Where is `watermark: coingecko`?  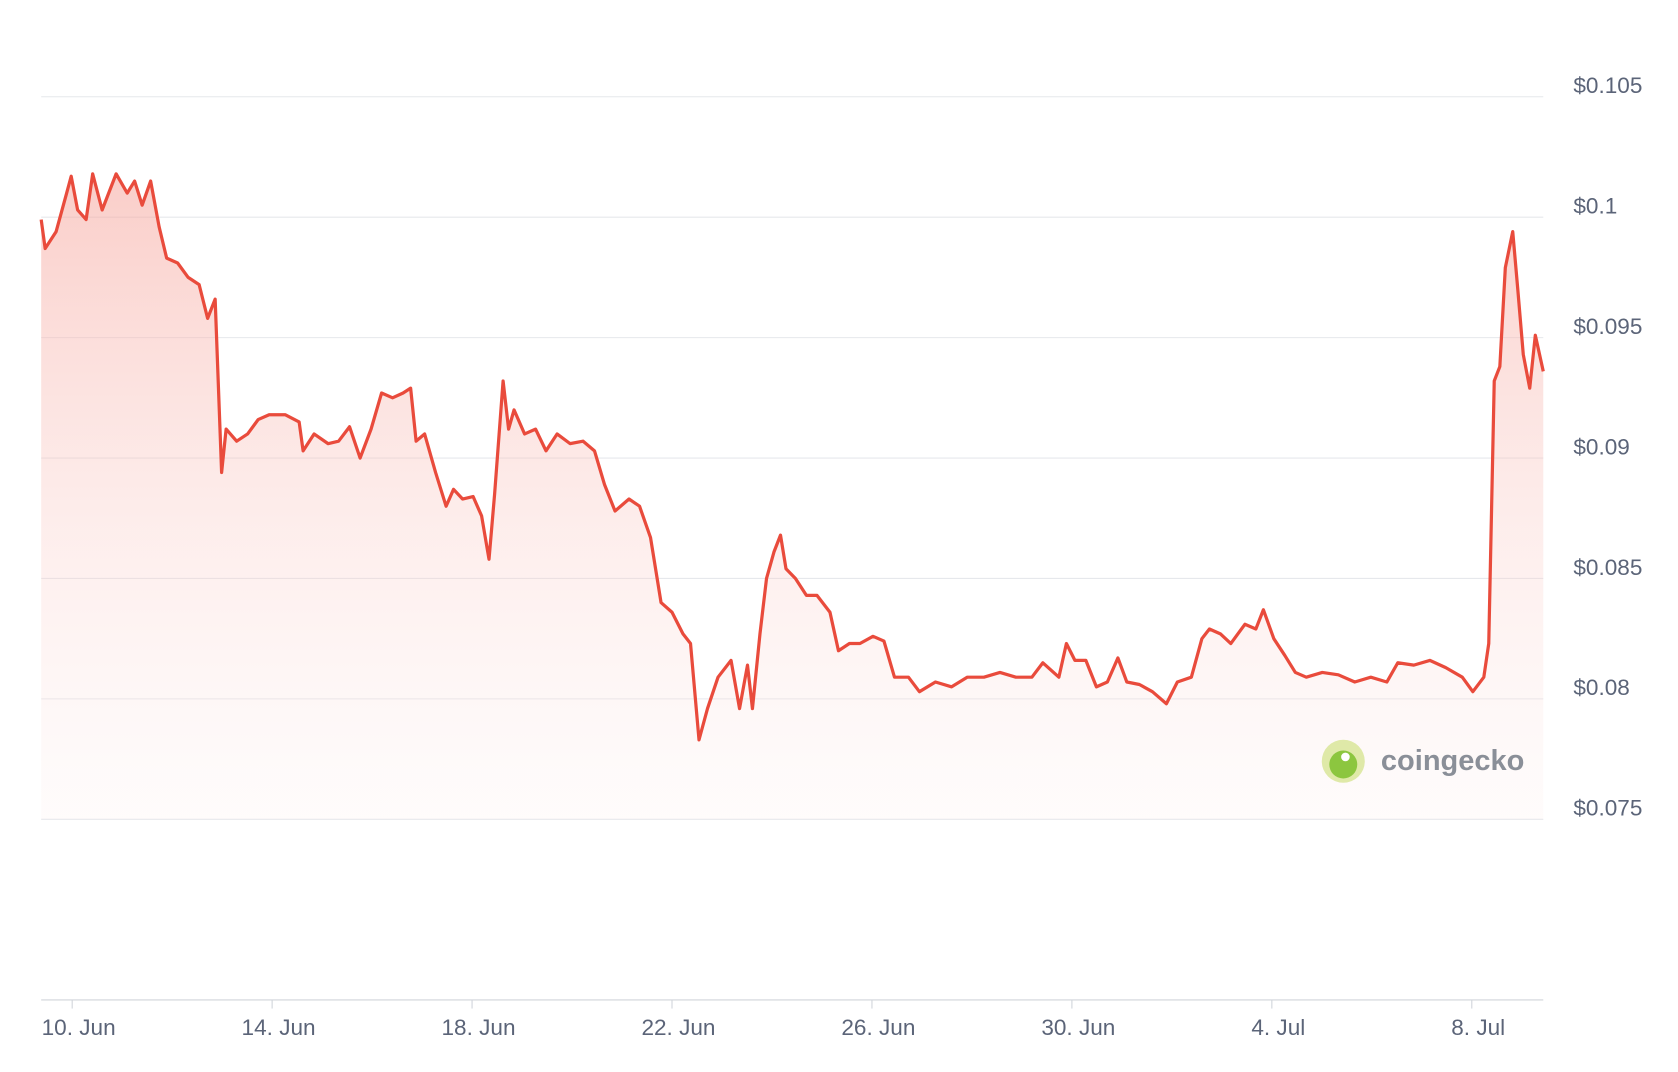
watermark: coingecko is located at coordinates (1423, 761).